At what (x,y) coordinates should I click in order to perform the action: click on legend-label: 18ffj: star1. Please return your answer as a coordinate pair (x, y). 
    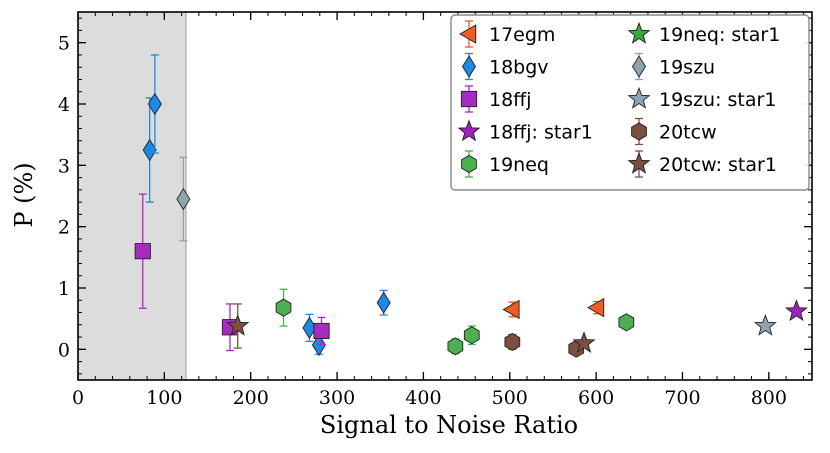
    Looking at the image, I should click on (541, 133).